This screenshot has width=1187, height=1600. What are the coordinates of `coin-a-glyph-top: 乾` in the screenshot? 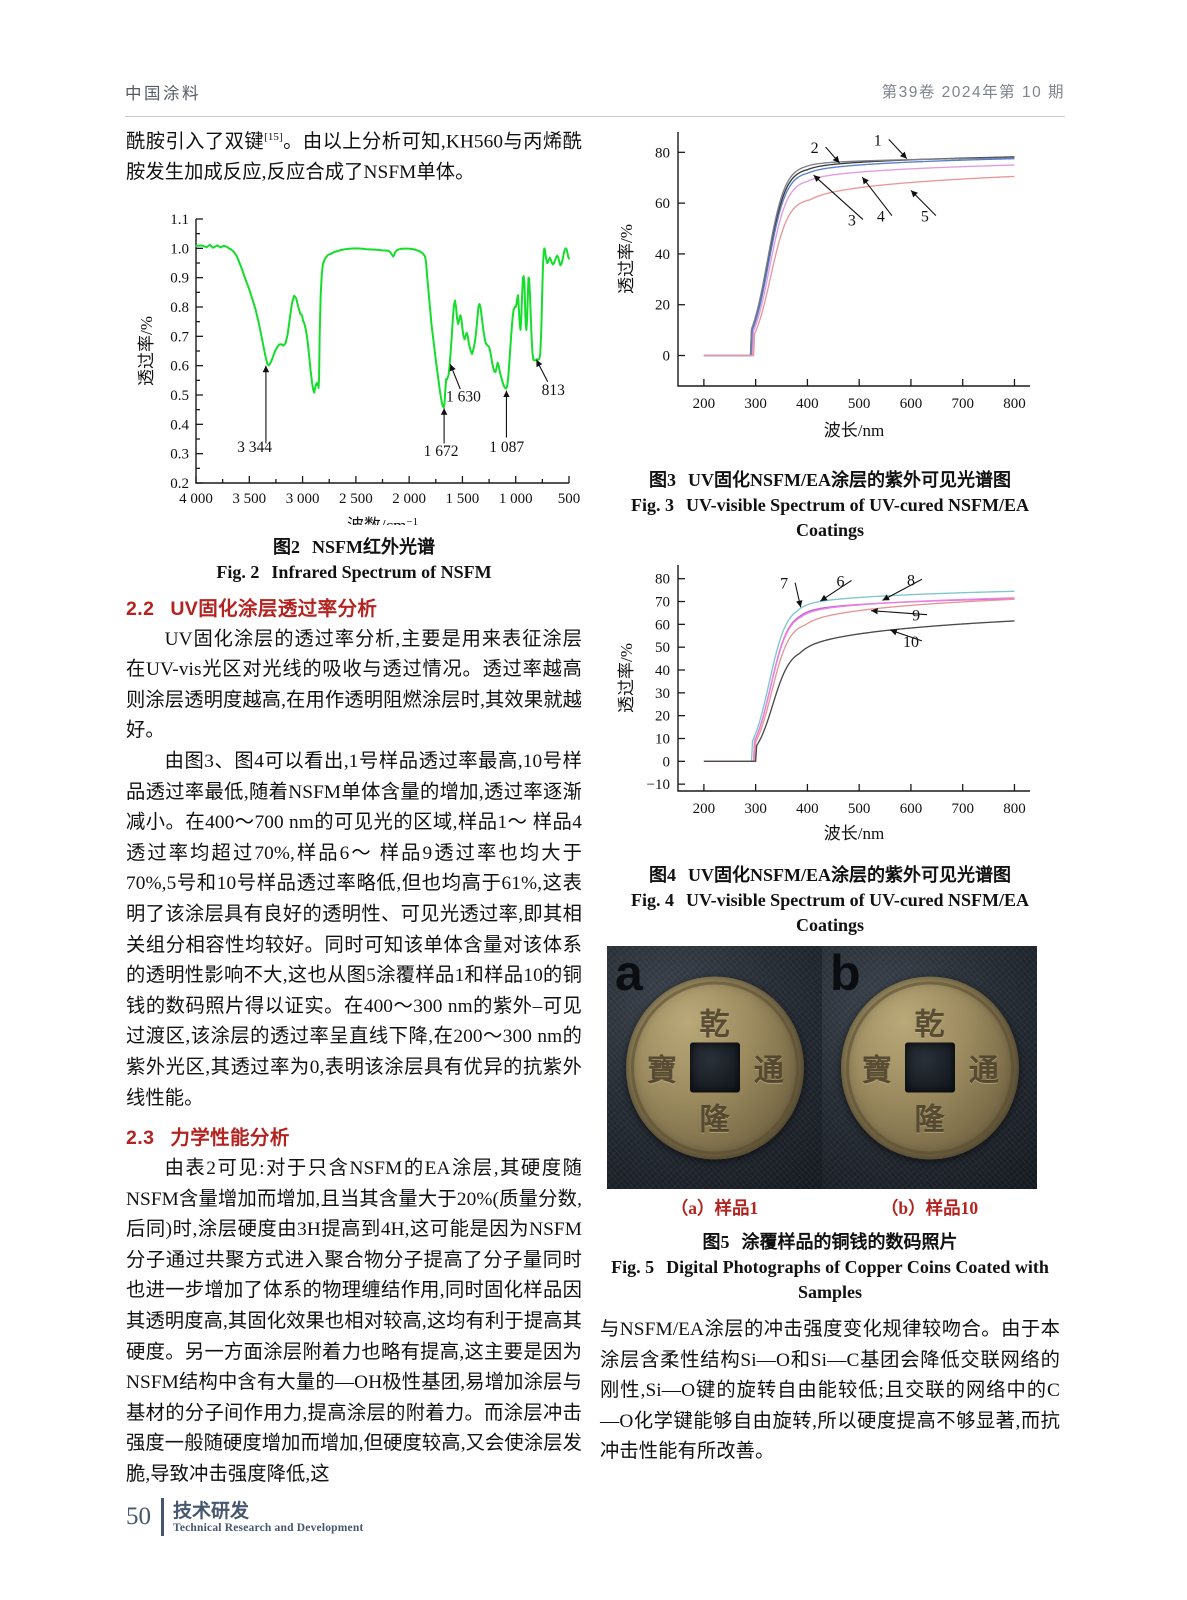 It's located at (714, 1025).